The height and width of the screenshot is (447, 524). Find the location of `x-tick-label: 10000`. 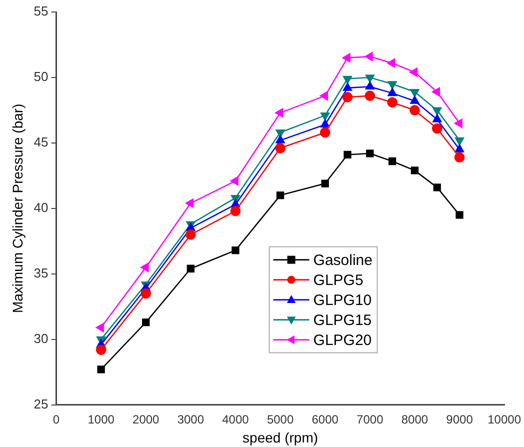

x-tick-label: 10000 is located at coordinates (505, 419).